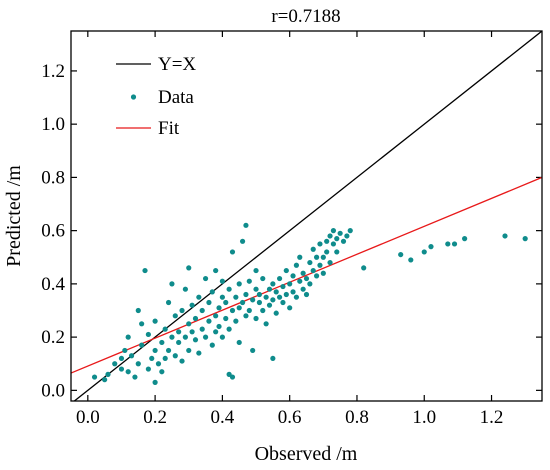 This screenshot has width=550, height=470. I want to click on x-tick-label: 0.8, so click(357, 417).